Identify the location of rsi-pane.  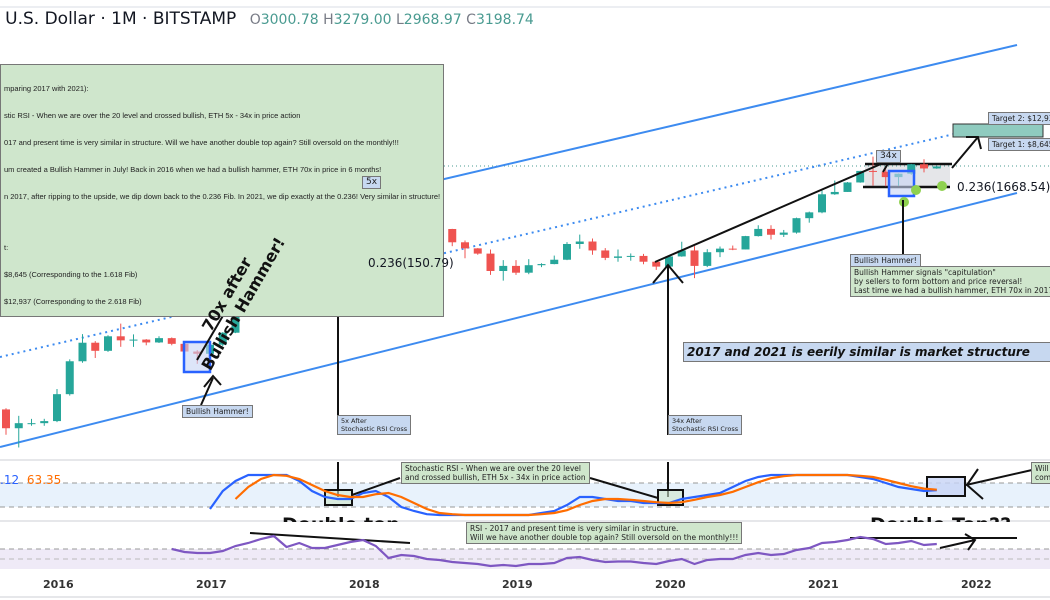
(554, 551).